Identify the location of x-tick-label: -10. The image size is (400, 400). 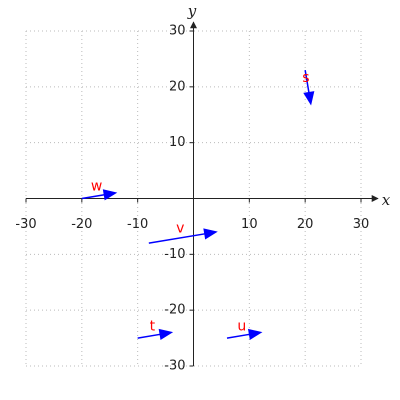
(137, 224).